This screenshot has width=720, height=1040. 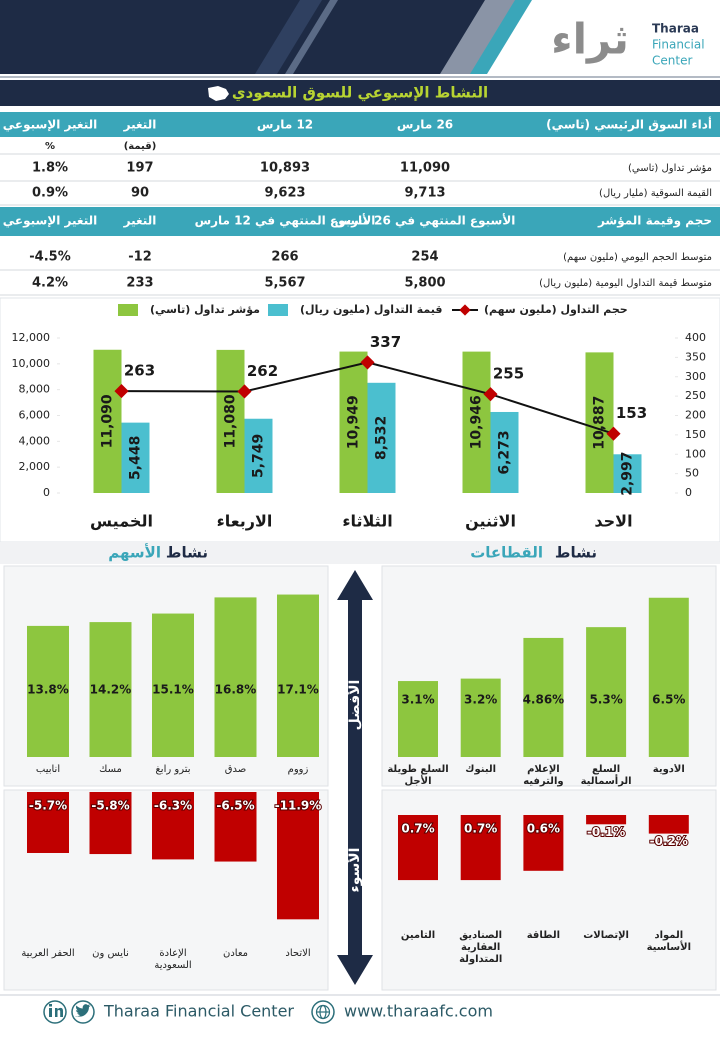 What do you see at coordinates (284, 193) in the screenshot?
I see `table-cell: 9,623` at bounding box center [284, 193].